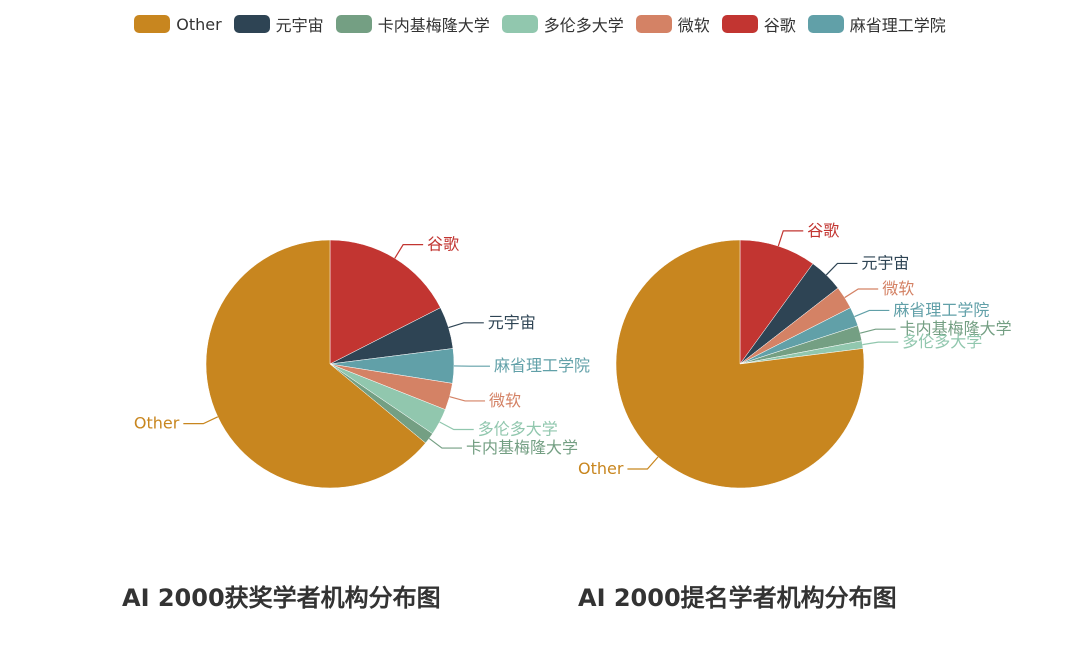 Image resolution: width=1080 pixels, height=659 pixels. I want to click on legend-label: 麻省理工学院, so click(897, 25).